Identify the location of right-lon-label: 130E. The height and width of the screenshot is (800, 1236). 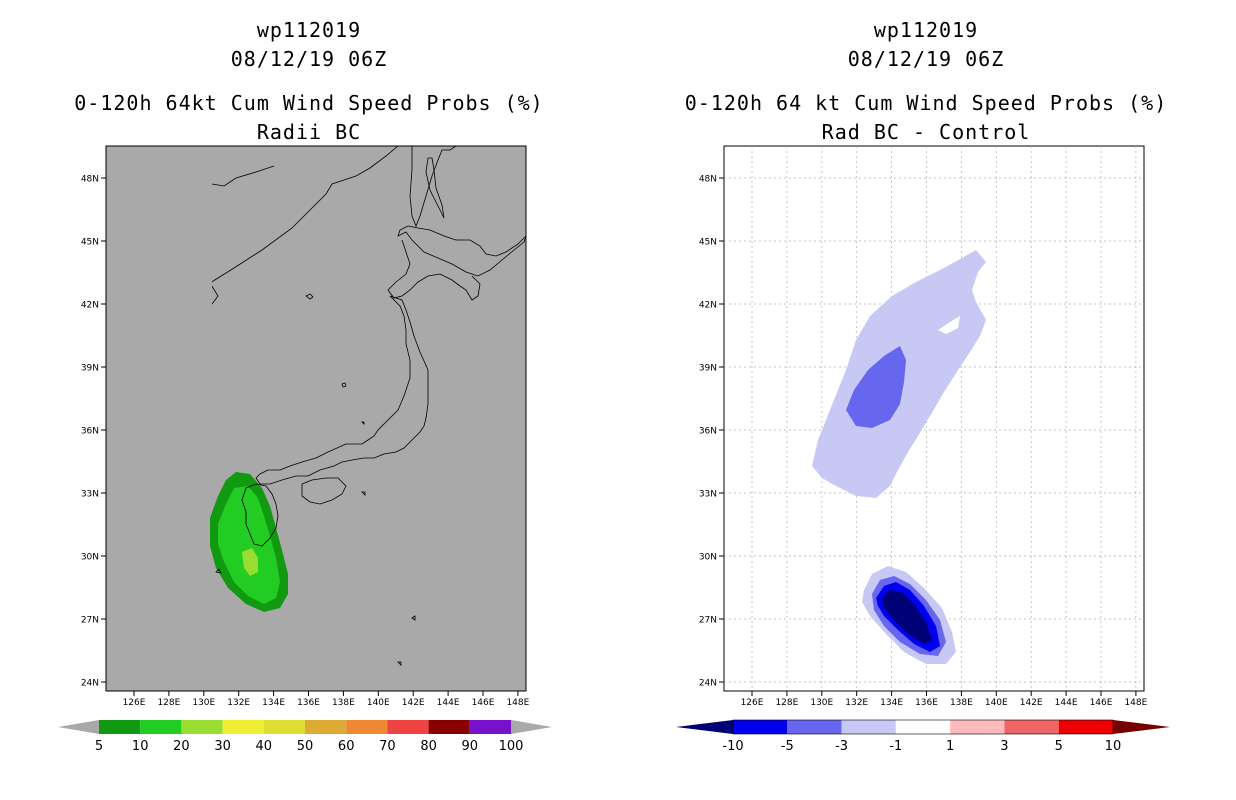
(821, 703).